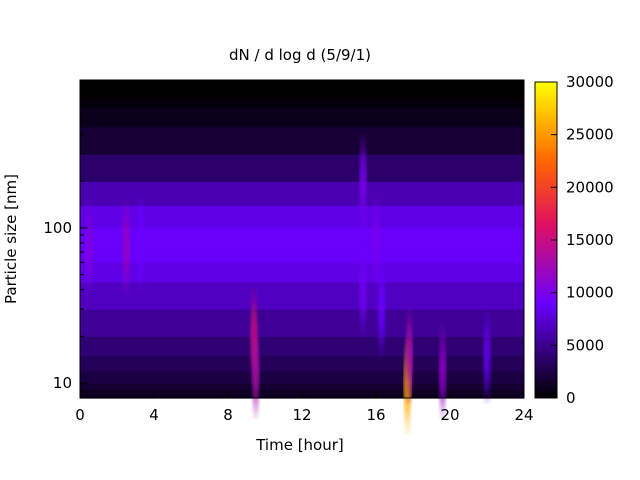 This screenshot has width=640, height=480. Describe the element at coordinates (154, 415) in the screenshot. I see `x-tick-label: 4` at that location.